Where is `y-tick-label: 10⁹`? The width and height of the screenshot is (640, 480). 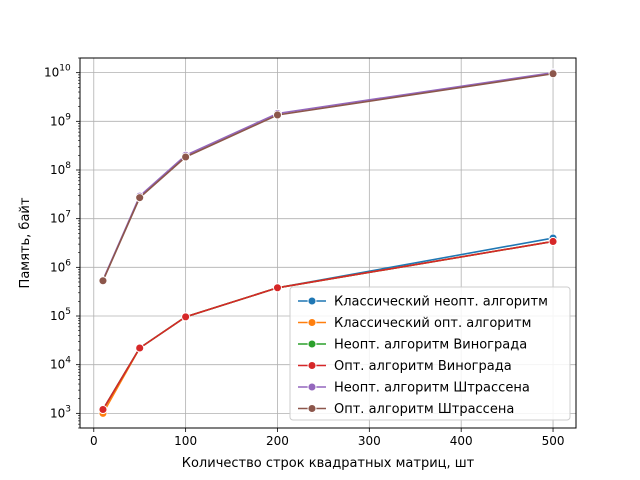
y-tick-label: 10⁹ is located at coordinates (60, 120).